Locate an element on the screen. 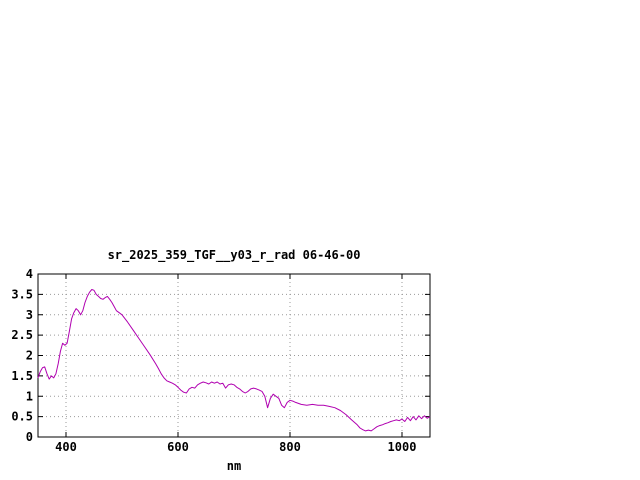  y-tick-label: 0 is located at coordinates (29, 437).